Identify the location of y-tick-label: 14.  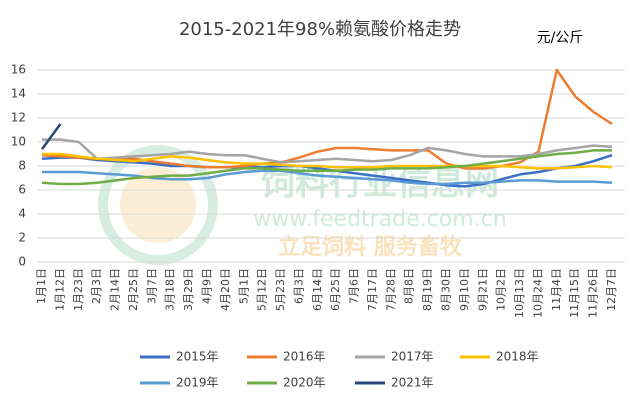
(18, 94).